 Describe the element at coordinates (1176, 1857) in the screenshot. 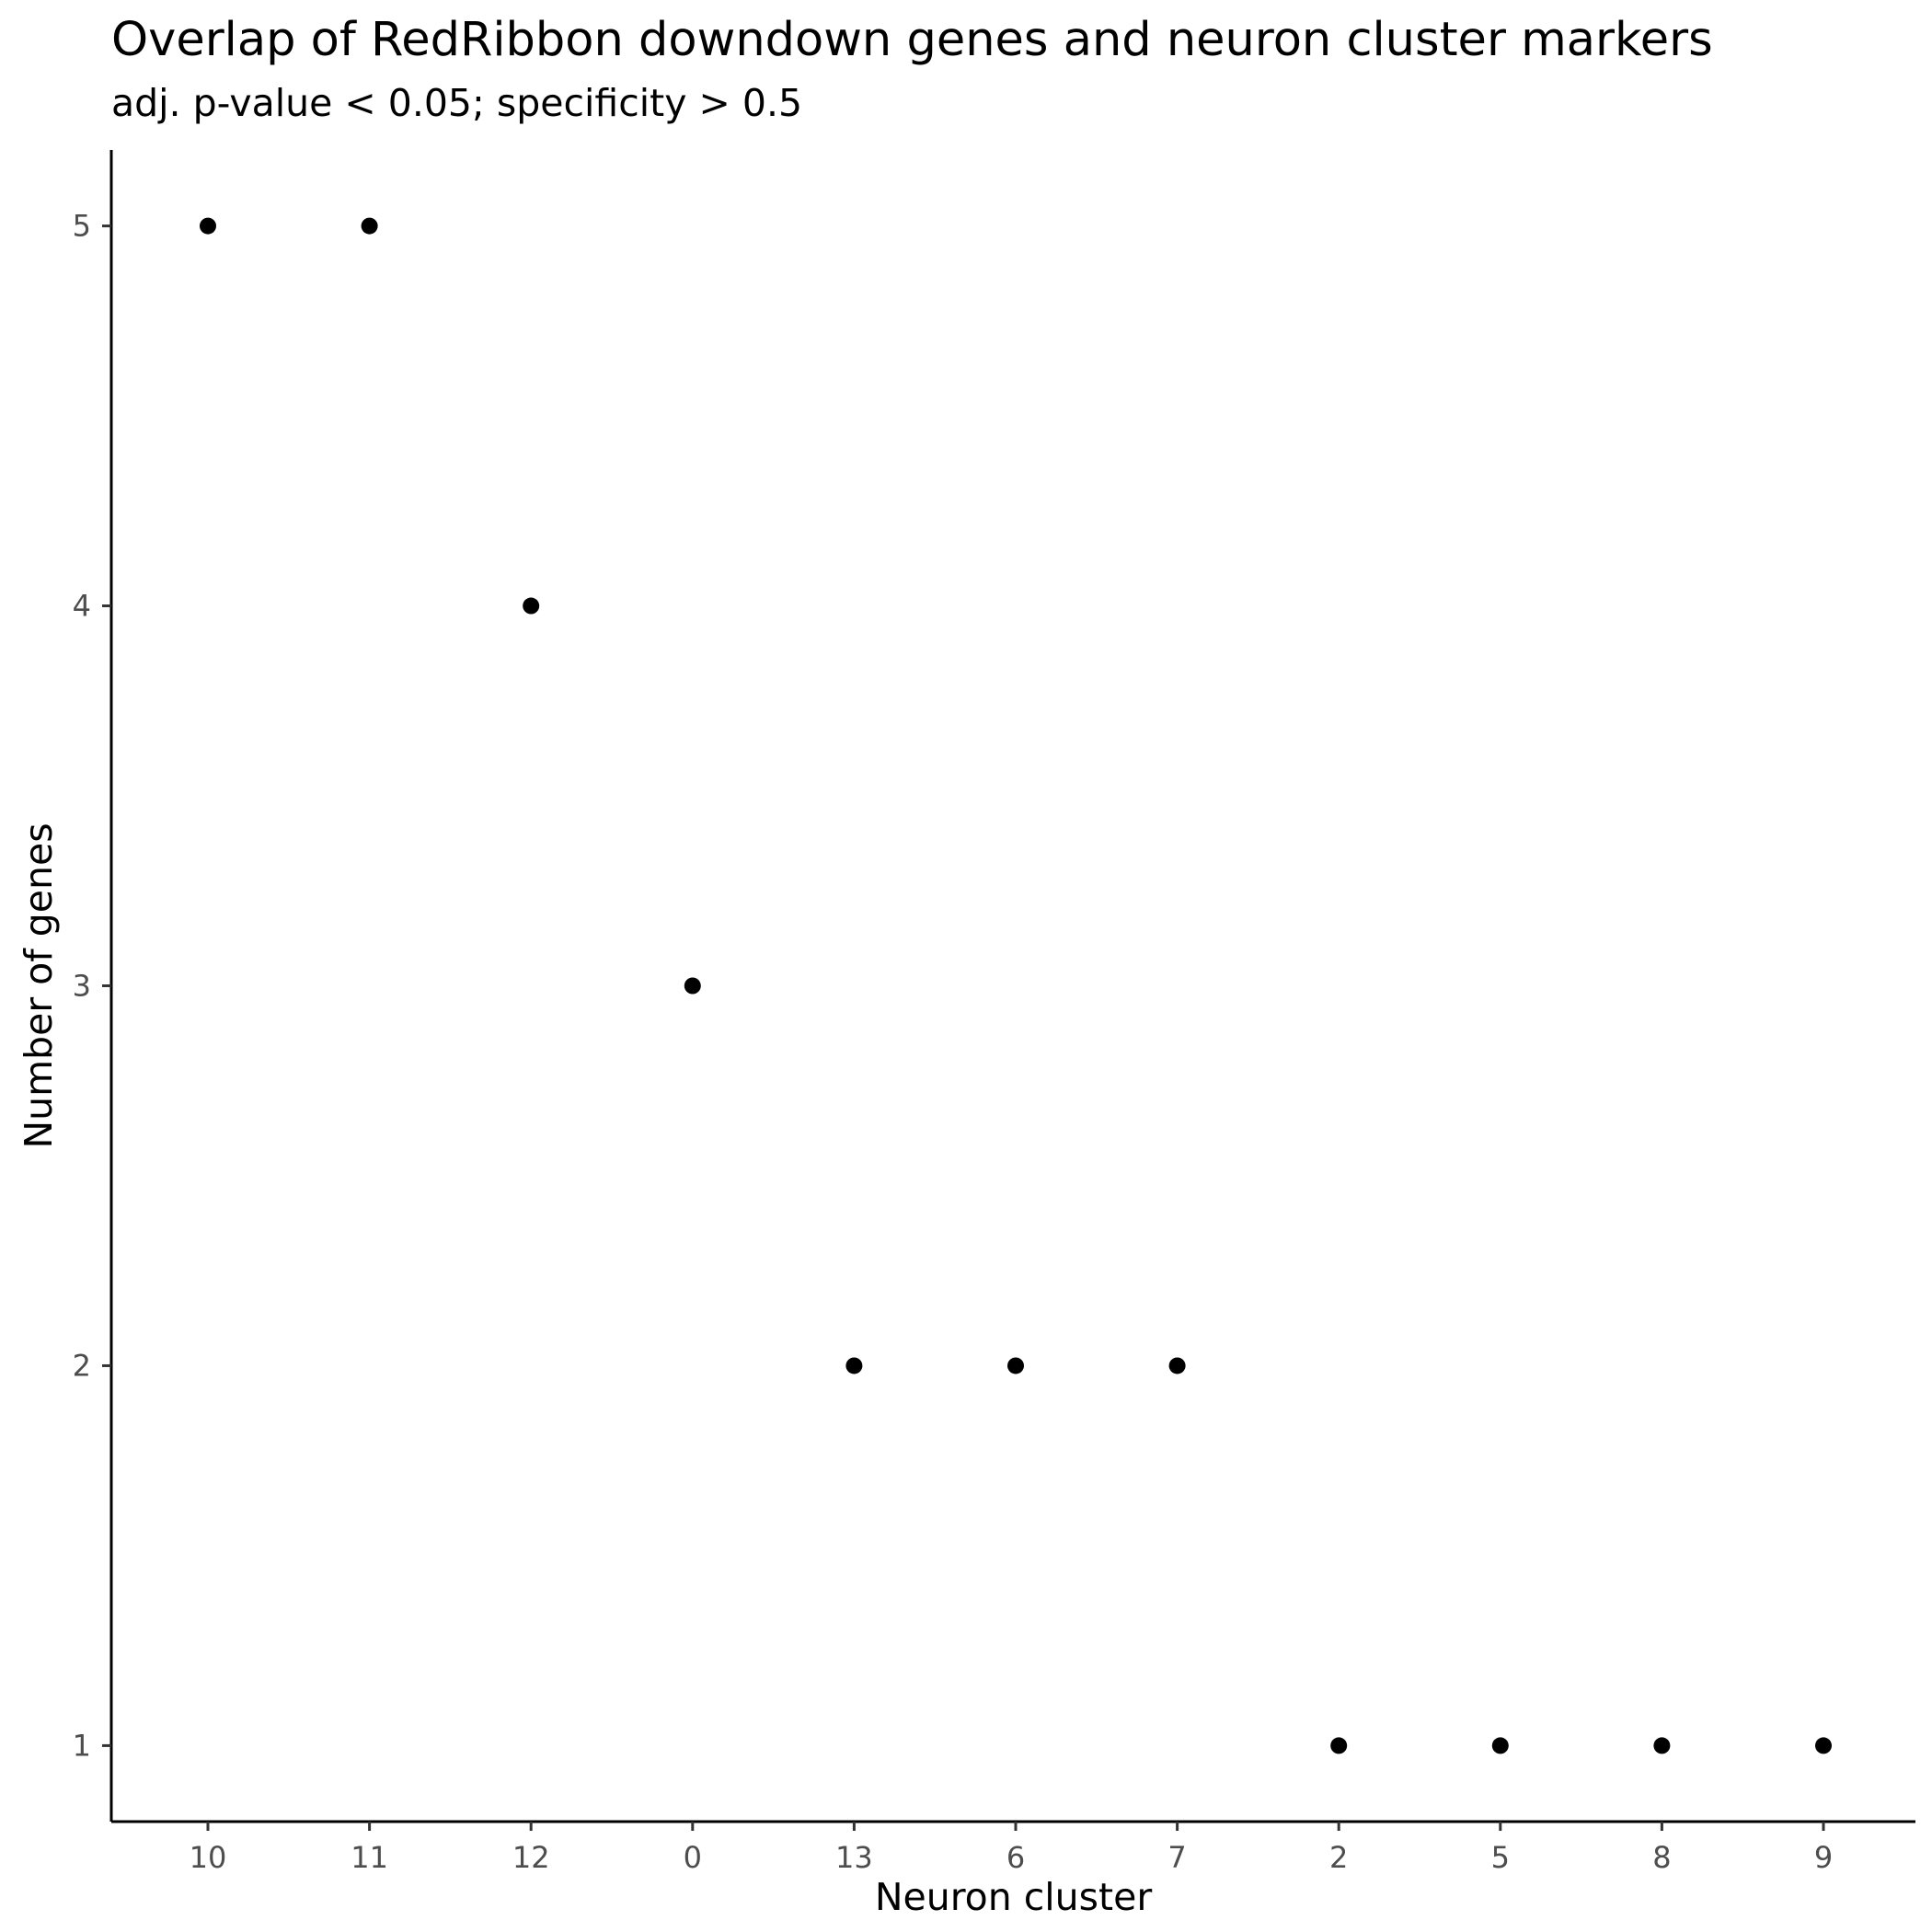

I see `x-tick-label: 7` at that location.